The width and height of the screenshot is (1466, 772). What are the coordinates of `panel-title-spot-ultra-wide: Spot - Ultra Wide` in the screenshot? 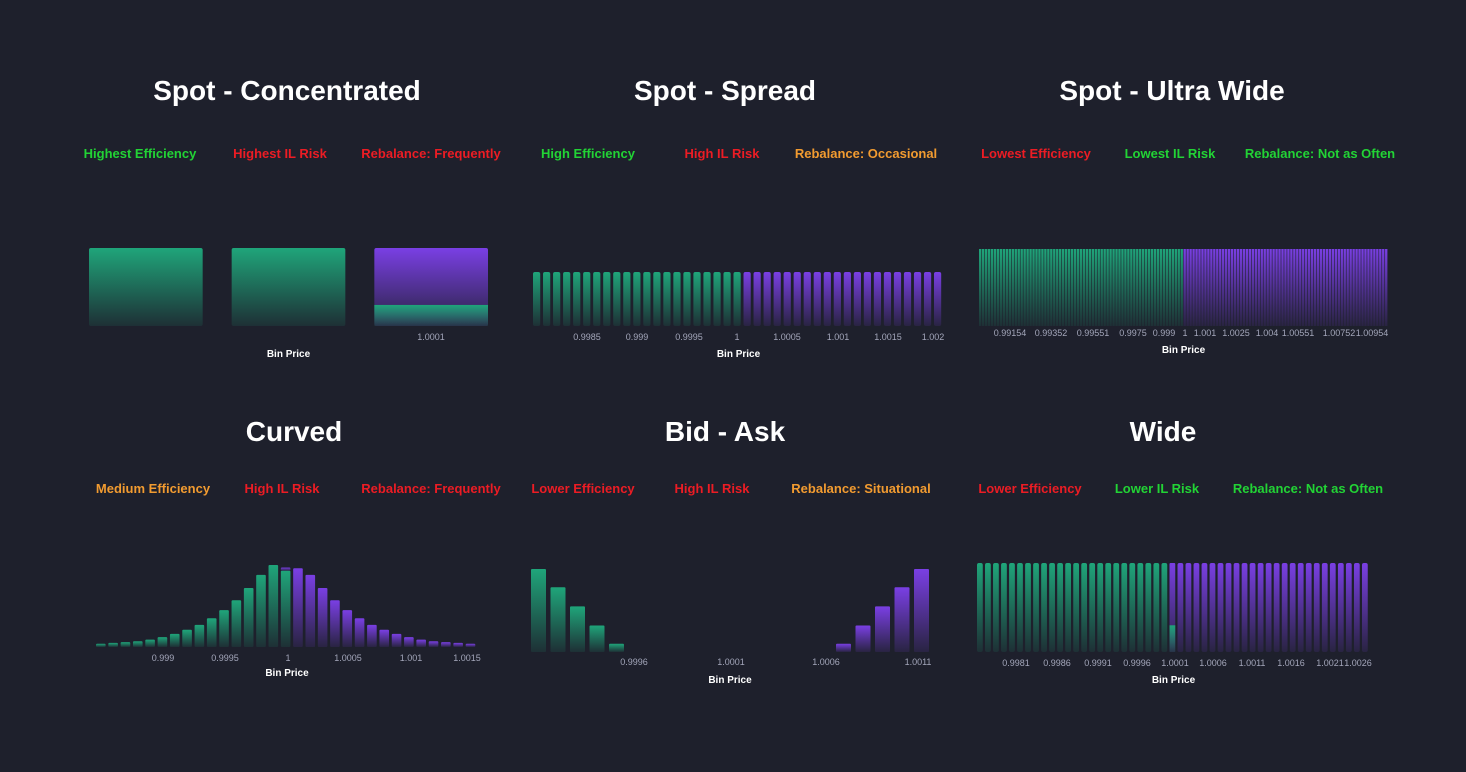 It's located at (1172, 90).